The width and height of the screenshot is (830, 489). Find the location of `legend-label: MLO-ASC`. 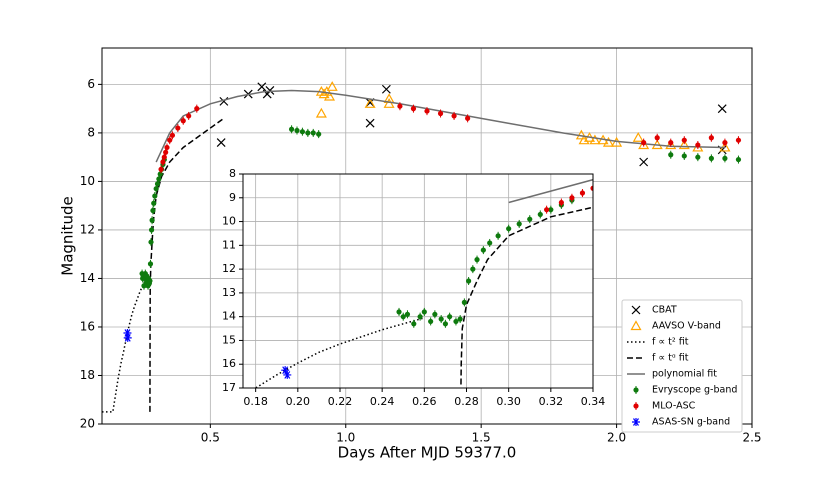

legend-label: MLO-ASC is located at coordinates (674, 406).